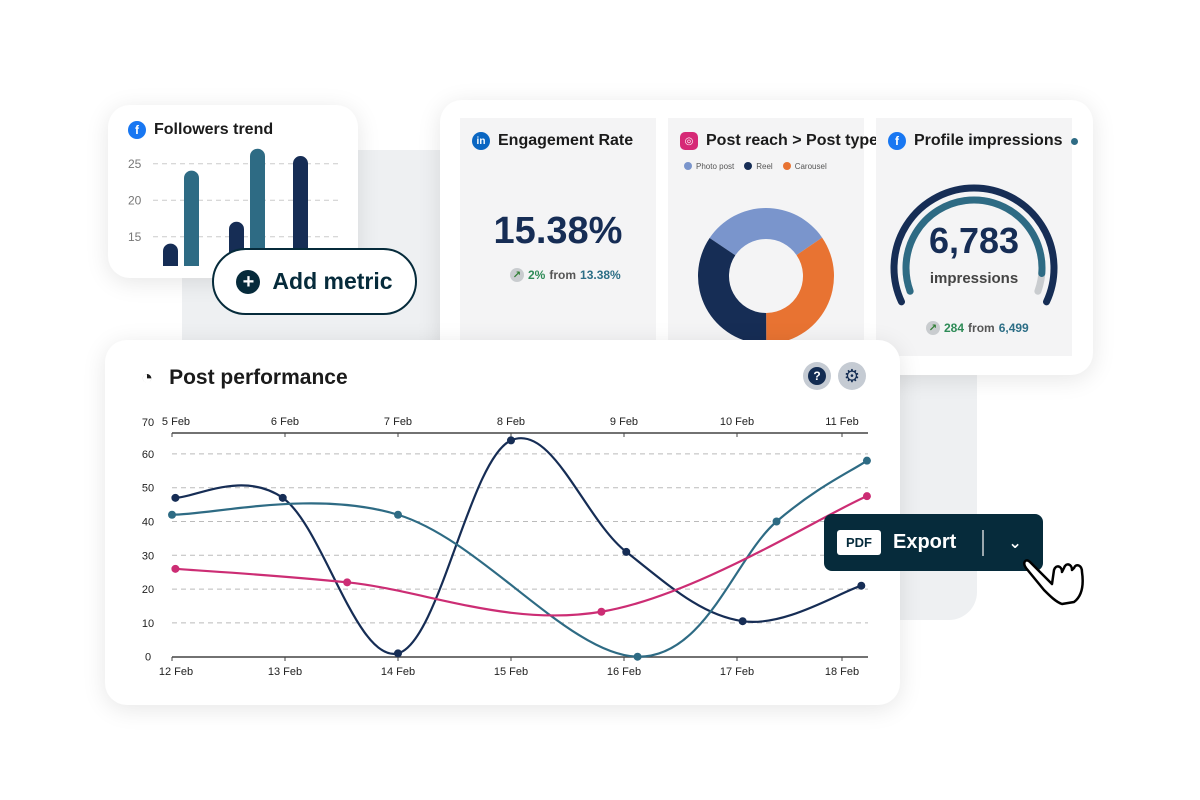 The width and height of the screenshot is (1200, 800). I want to click on y-tick-label: 10, so click(148, 624).